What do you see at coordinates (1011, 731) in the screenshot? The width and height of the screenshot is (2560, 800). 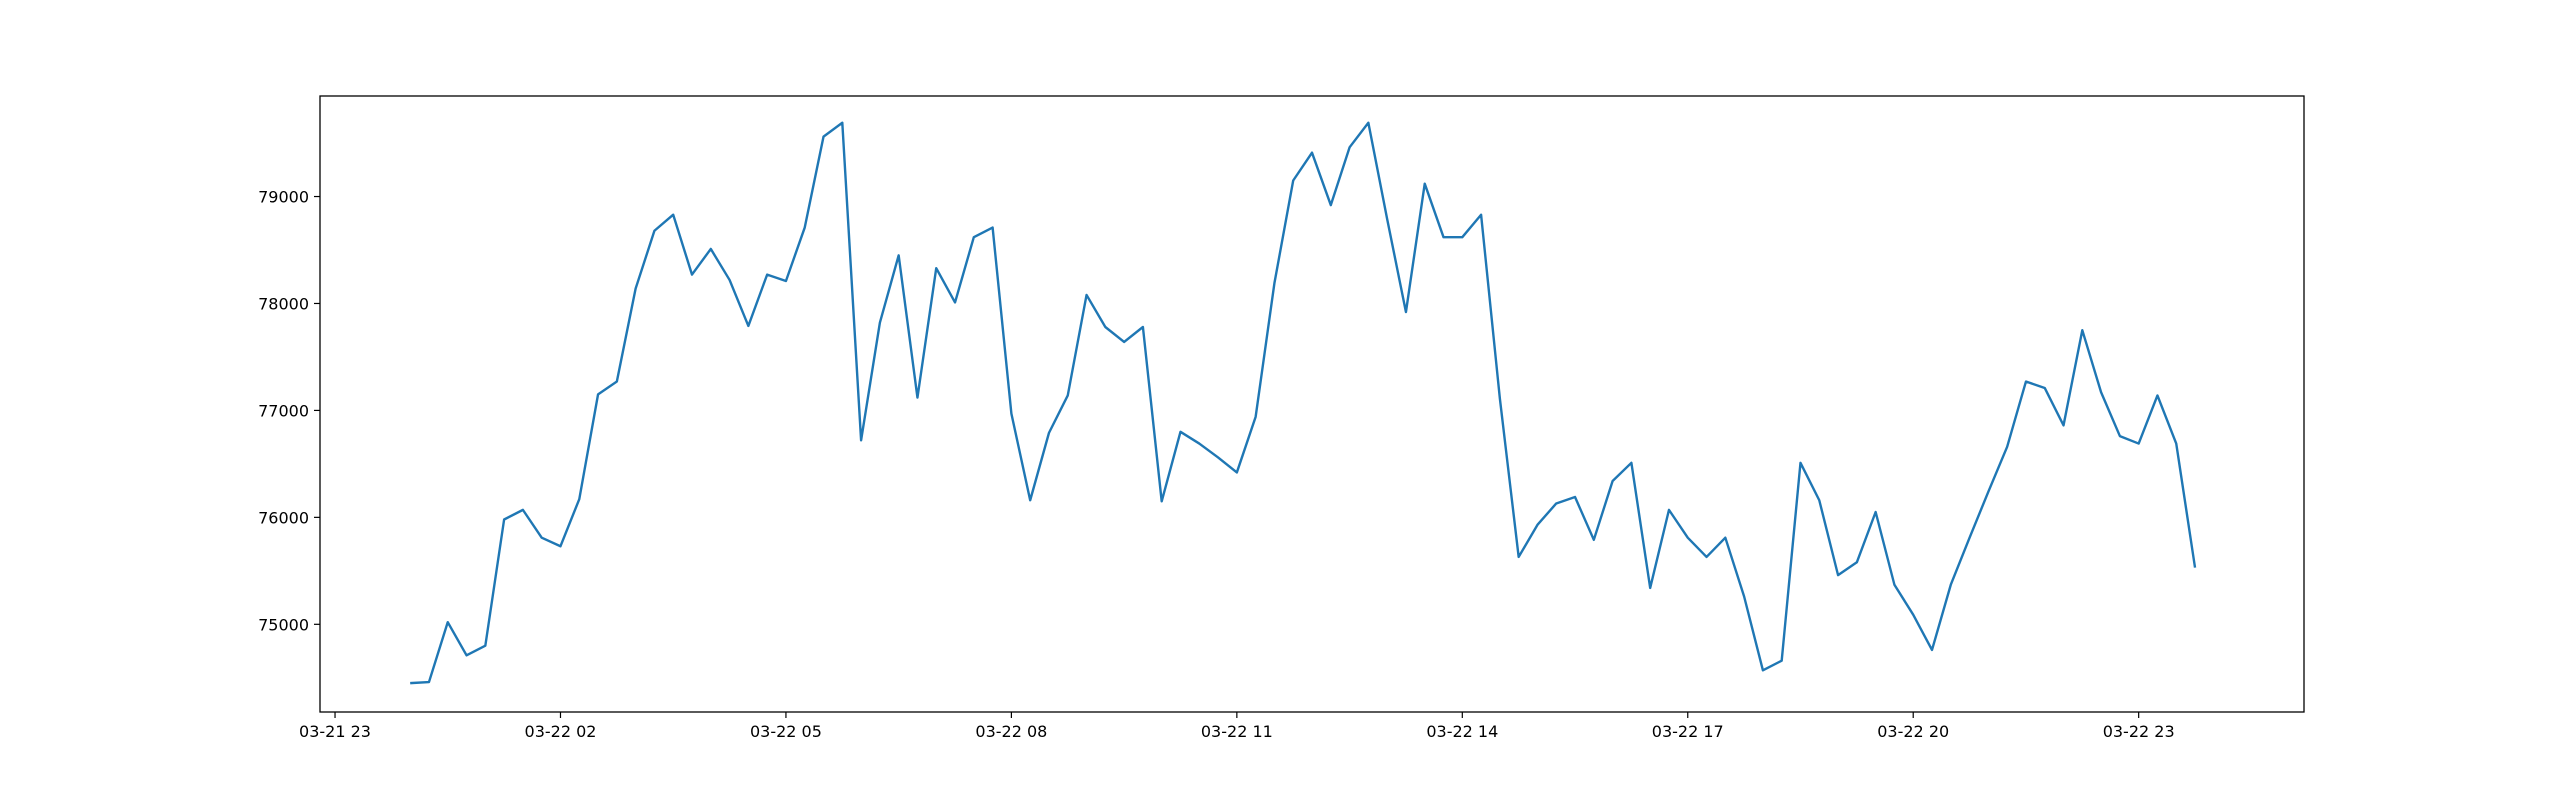 I see `x-tick-label: 03-22 08` at bounding box center [1011, 731].